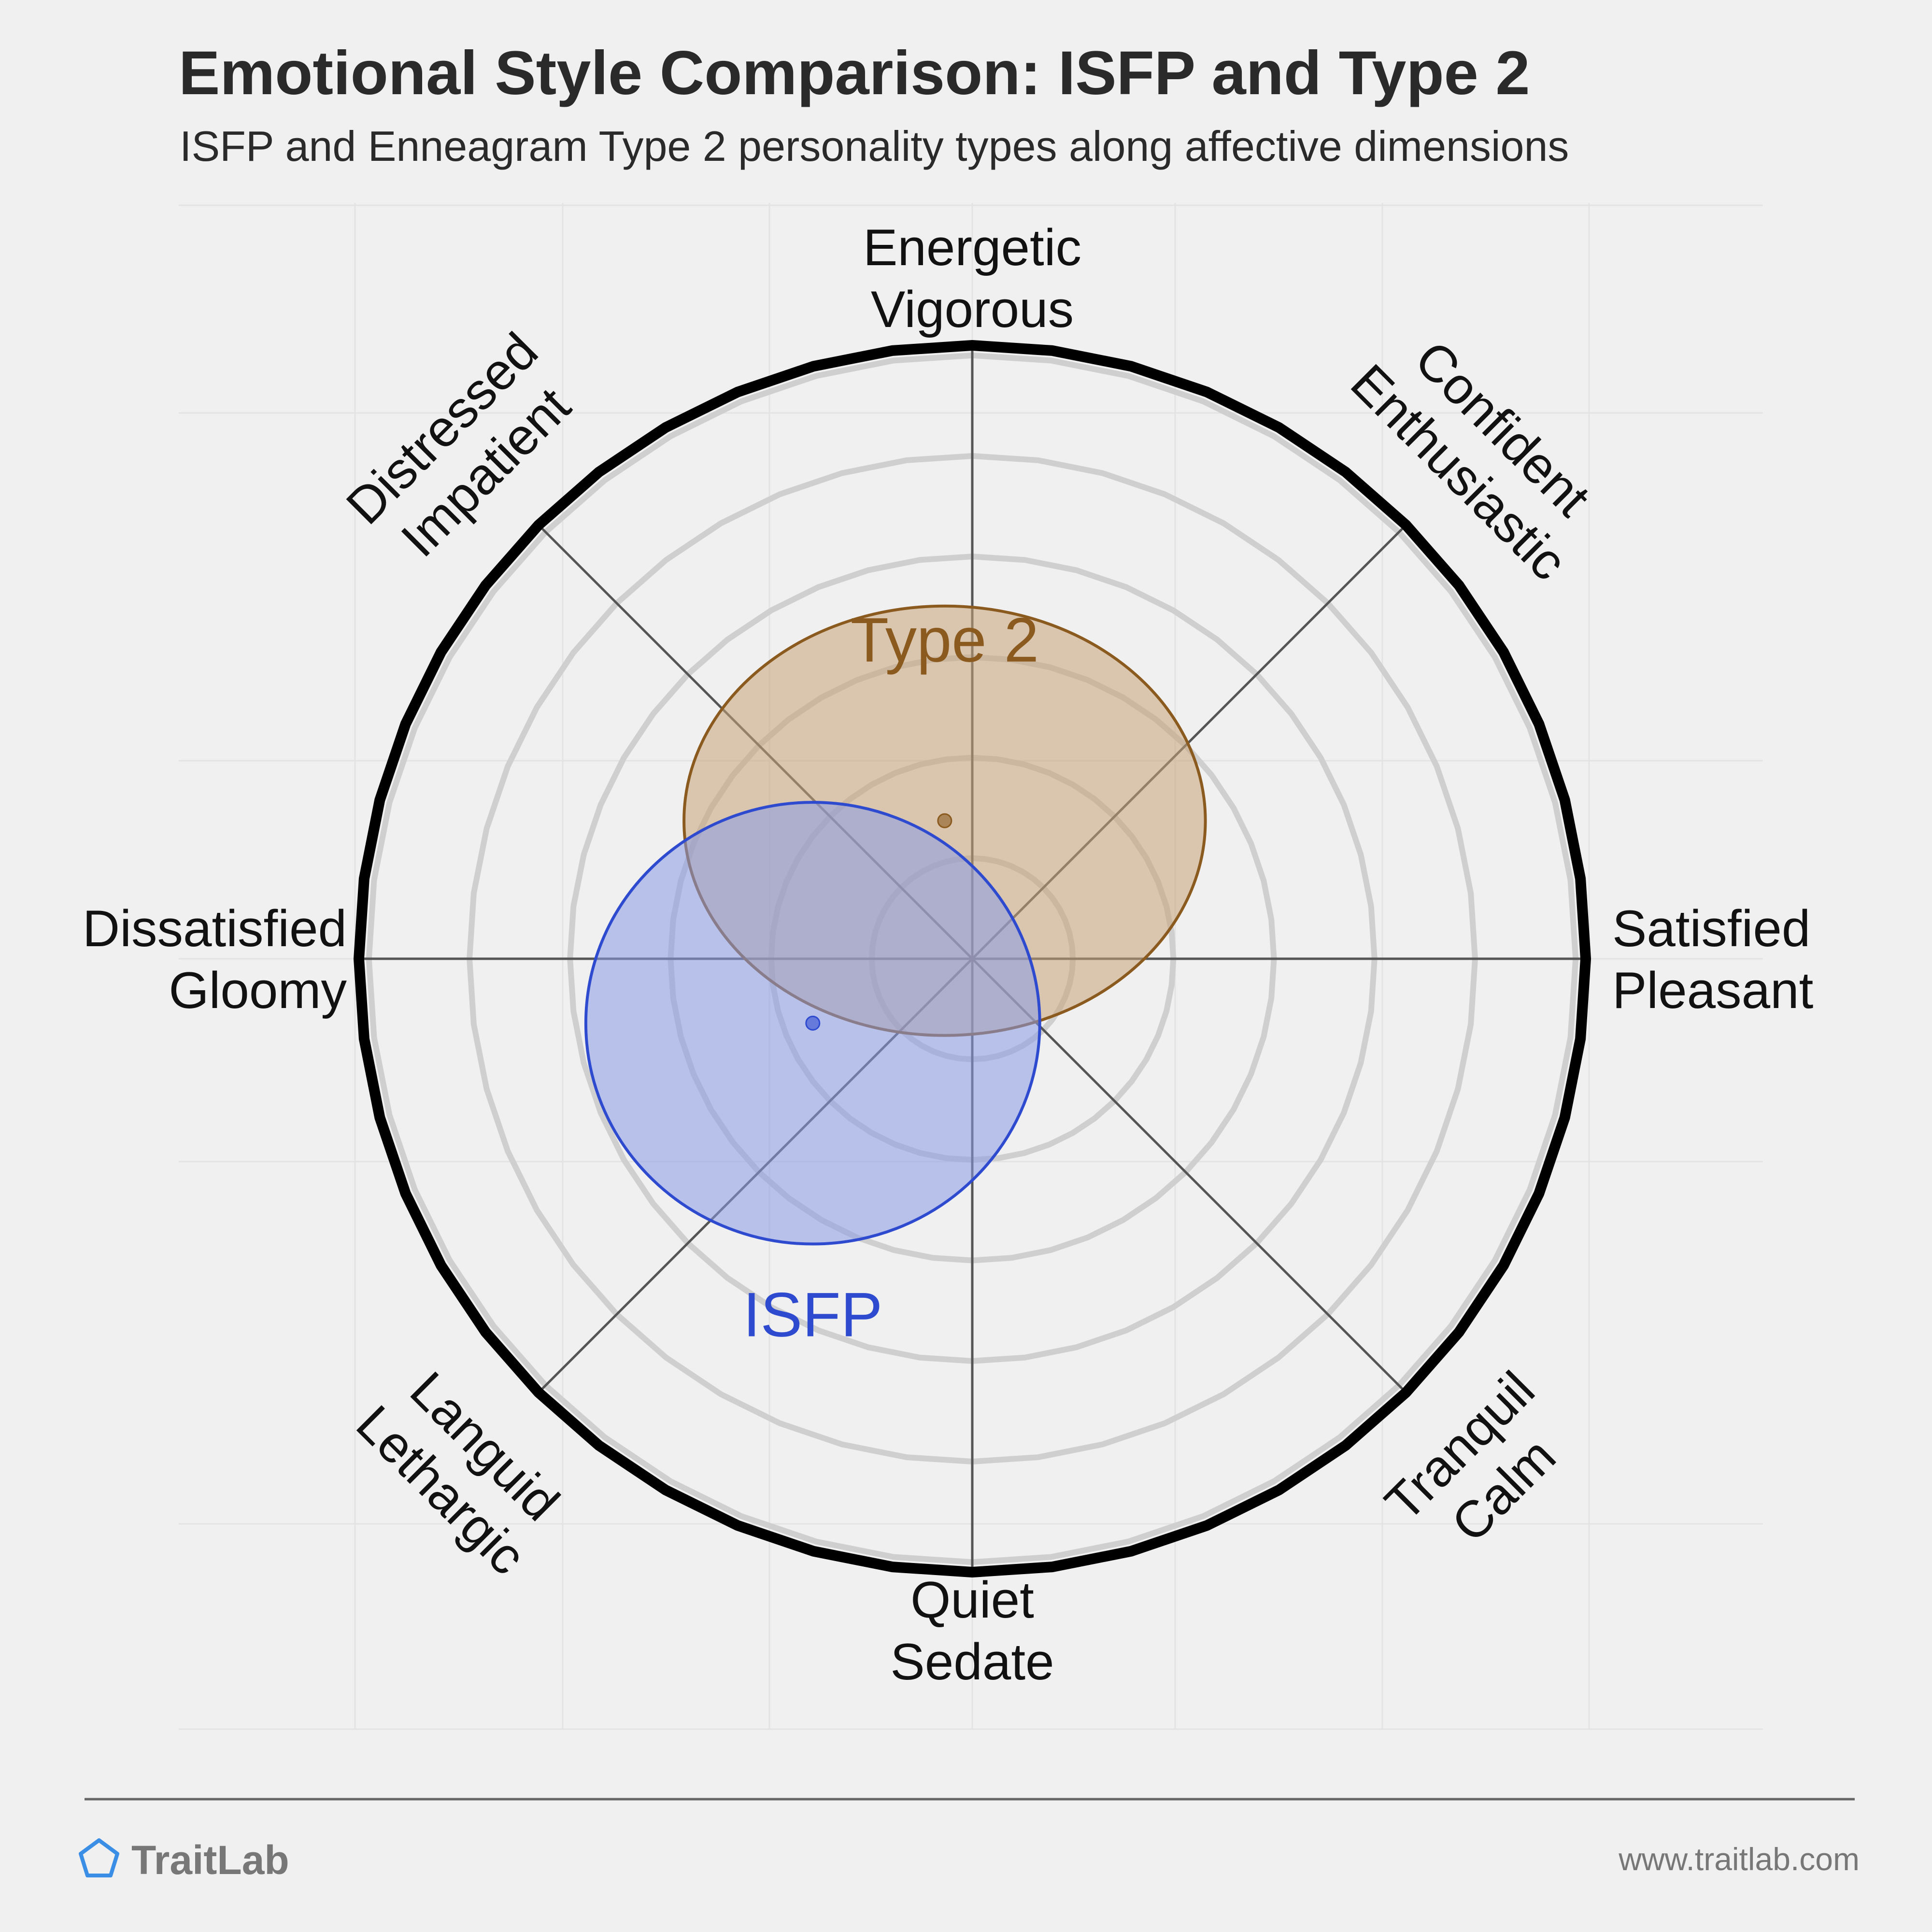 This screenshot has height=1932, width=1932. I want to click on axis-label-line: Sedate, so click(972, 1661).